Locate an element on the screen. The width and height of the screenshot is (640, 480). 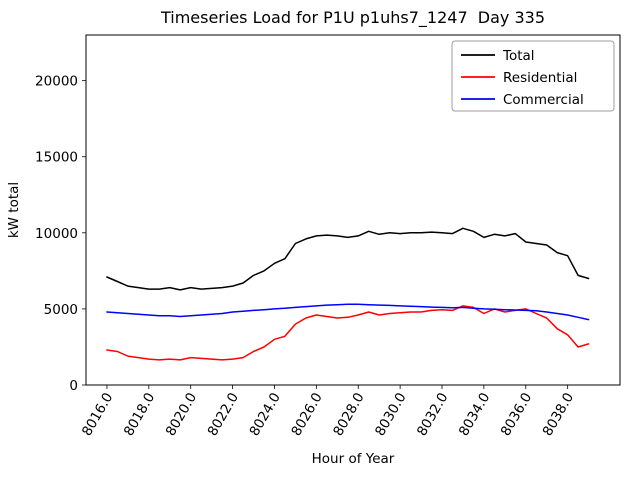
x-tick-label: 8022.0 is located at coordinates (223, 414).